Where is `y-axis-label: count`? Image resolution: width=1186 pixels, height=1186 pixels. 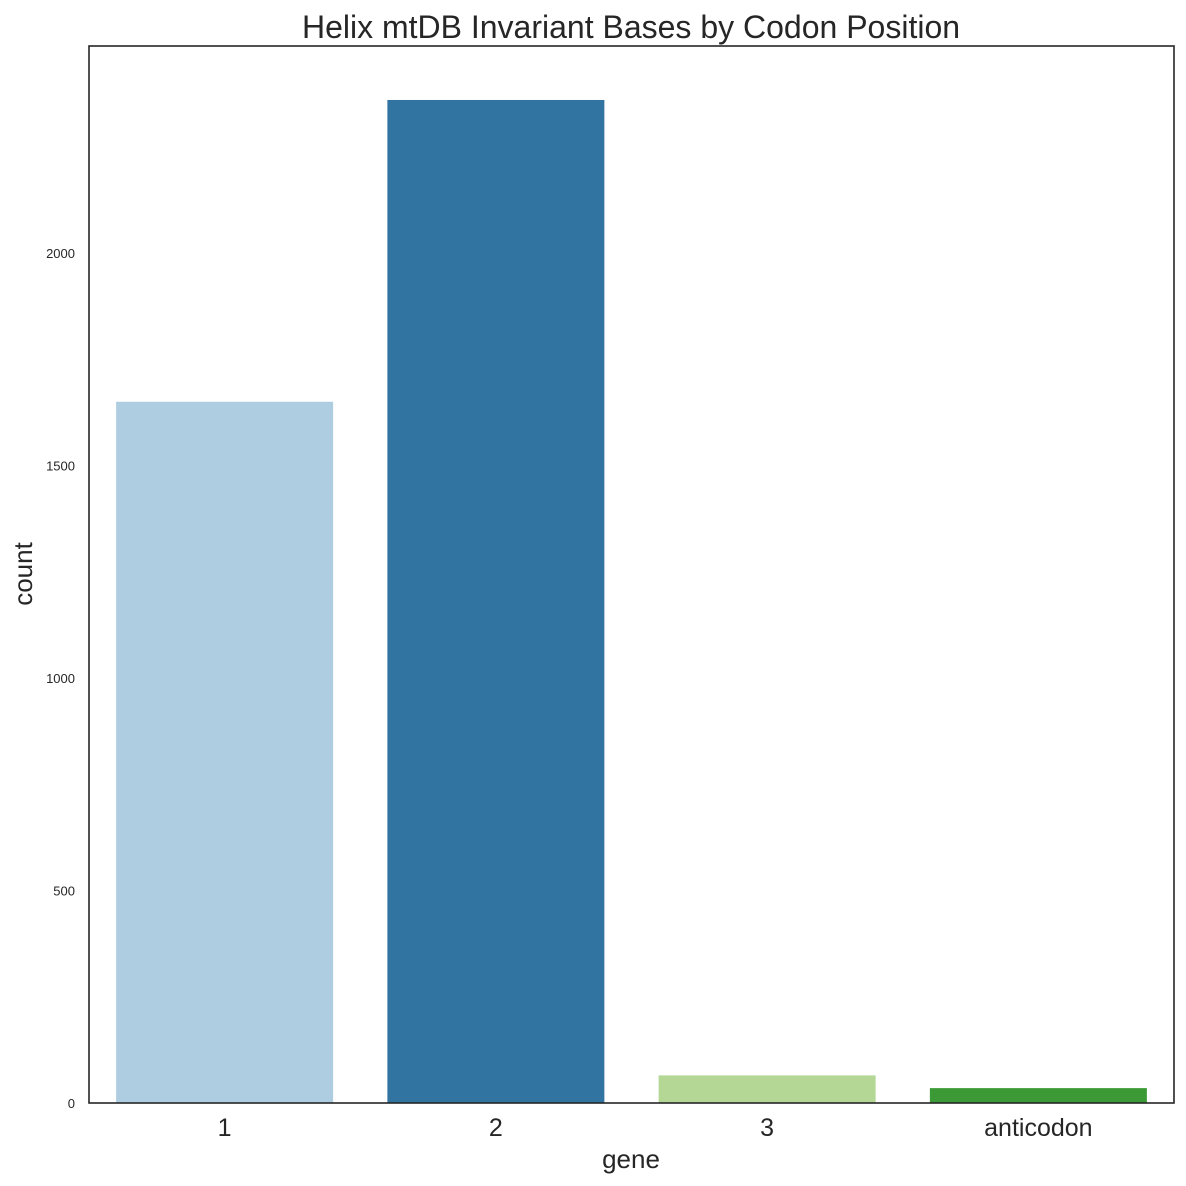 y-axis-label: count is located at coordinates (23, 573).